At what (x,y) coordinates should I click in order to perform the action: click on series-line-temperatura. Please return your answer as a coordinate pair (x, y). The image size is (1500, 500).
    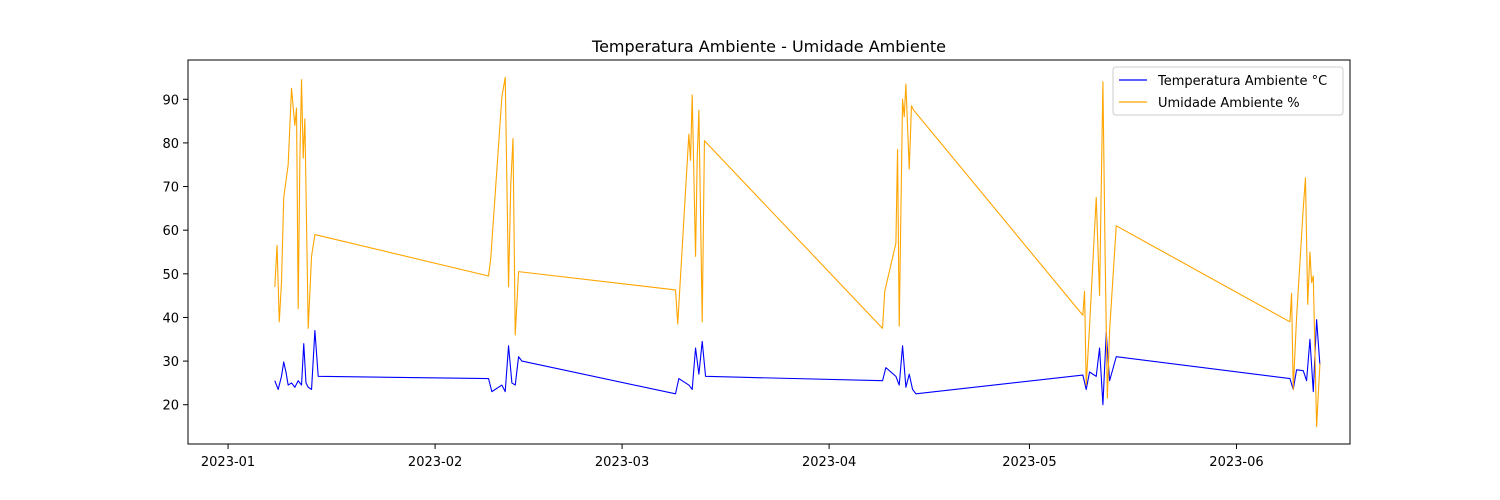
    Looking at the image, I should click on (797, 362).